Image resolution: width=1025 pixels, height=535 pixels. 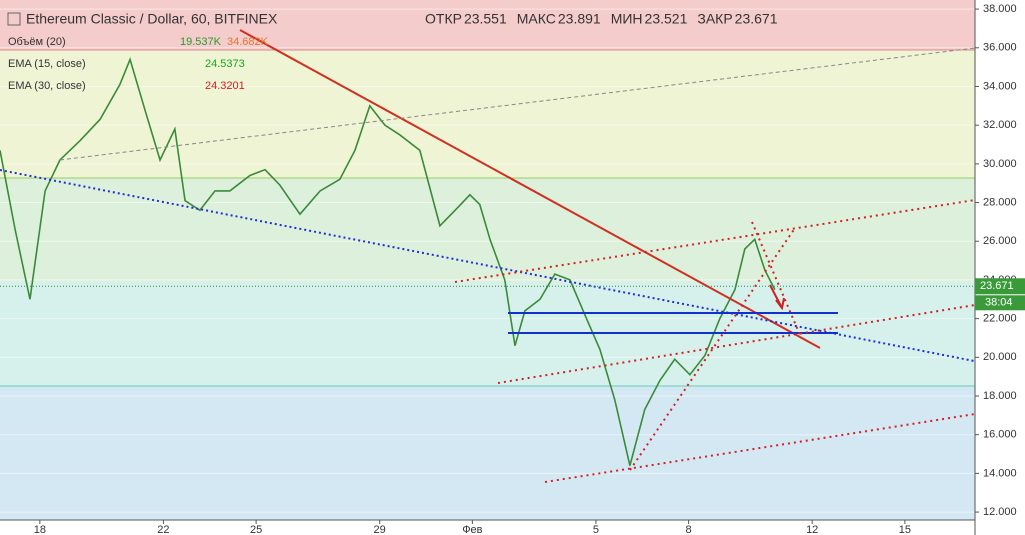 What do you see at coordinates (40, 529) in the screenshot?
I see `x-tick-label: 18` at bounding box center [40, 529].